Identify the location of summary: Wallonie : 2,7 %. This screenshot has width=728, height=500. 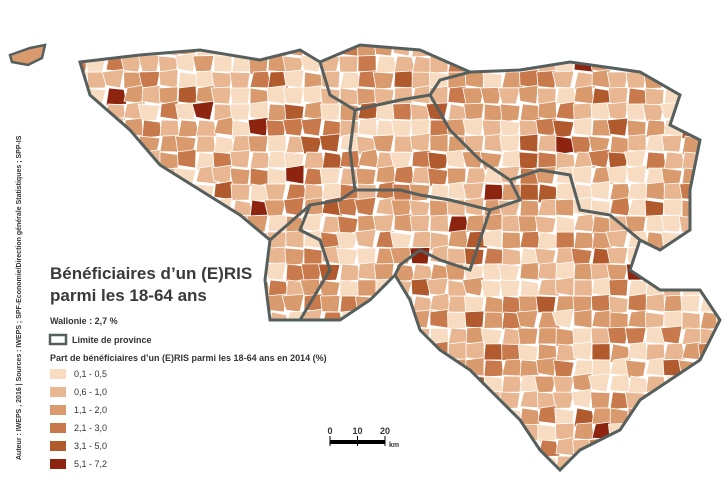
(84, 321).